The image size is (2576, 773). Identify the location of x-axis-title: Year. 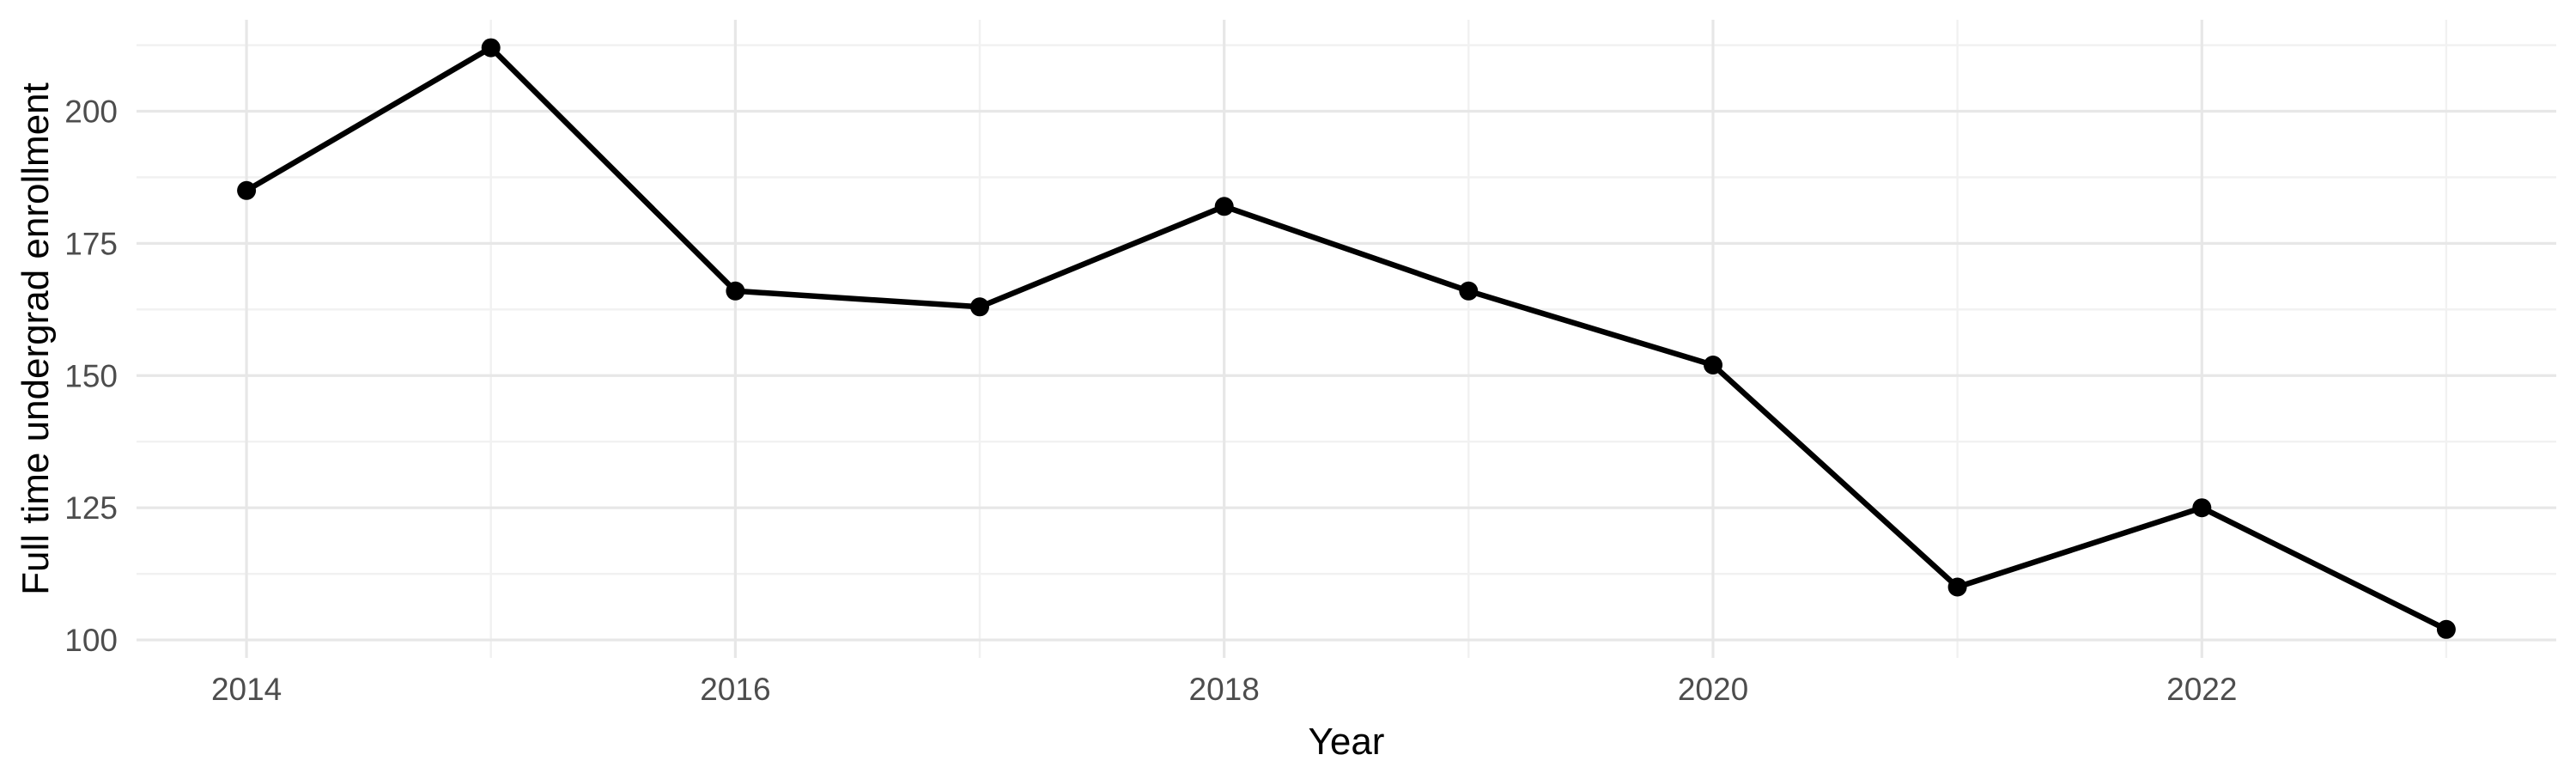
(1347, 742).